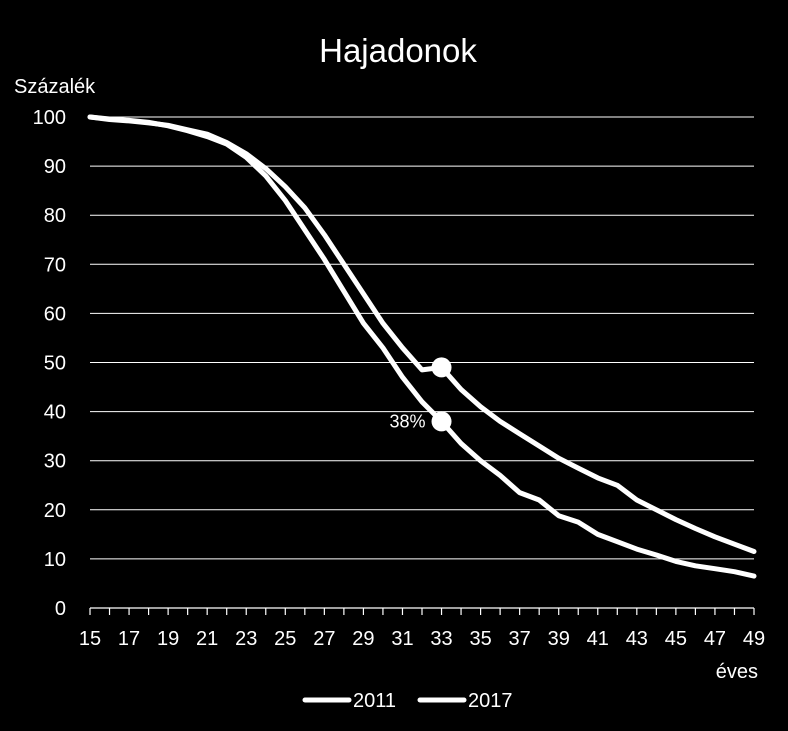 The width and height of the screenshot is (788, 731). What do you see at coordinates (402, 639) in the screenshot?
I see `x-tick-label: 31` at bounding box center [402, 639].